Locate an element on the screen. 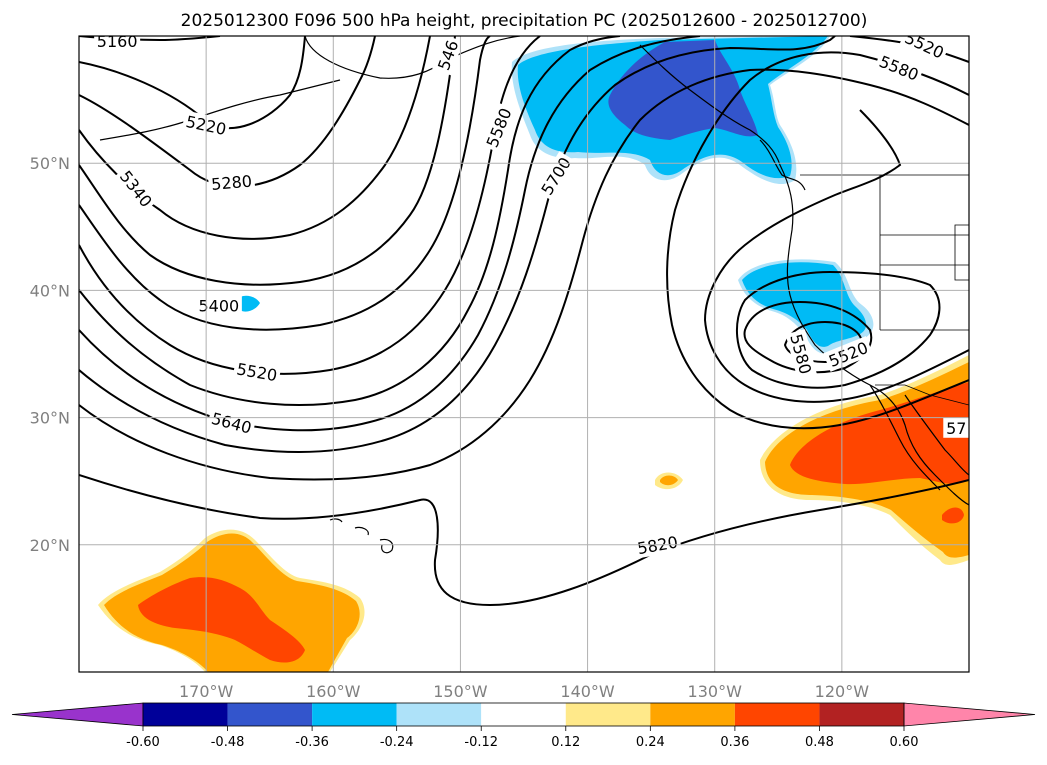 The width and height of the screenshot is (1047, 765). contour-label: 5280 is located at coordinates (231, 182).